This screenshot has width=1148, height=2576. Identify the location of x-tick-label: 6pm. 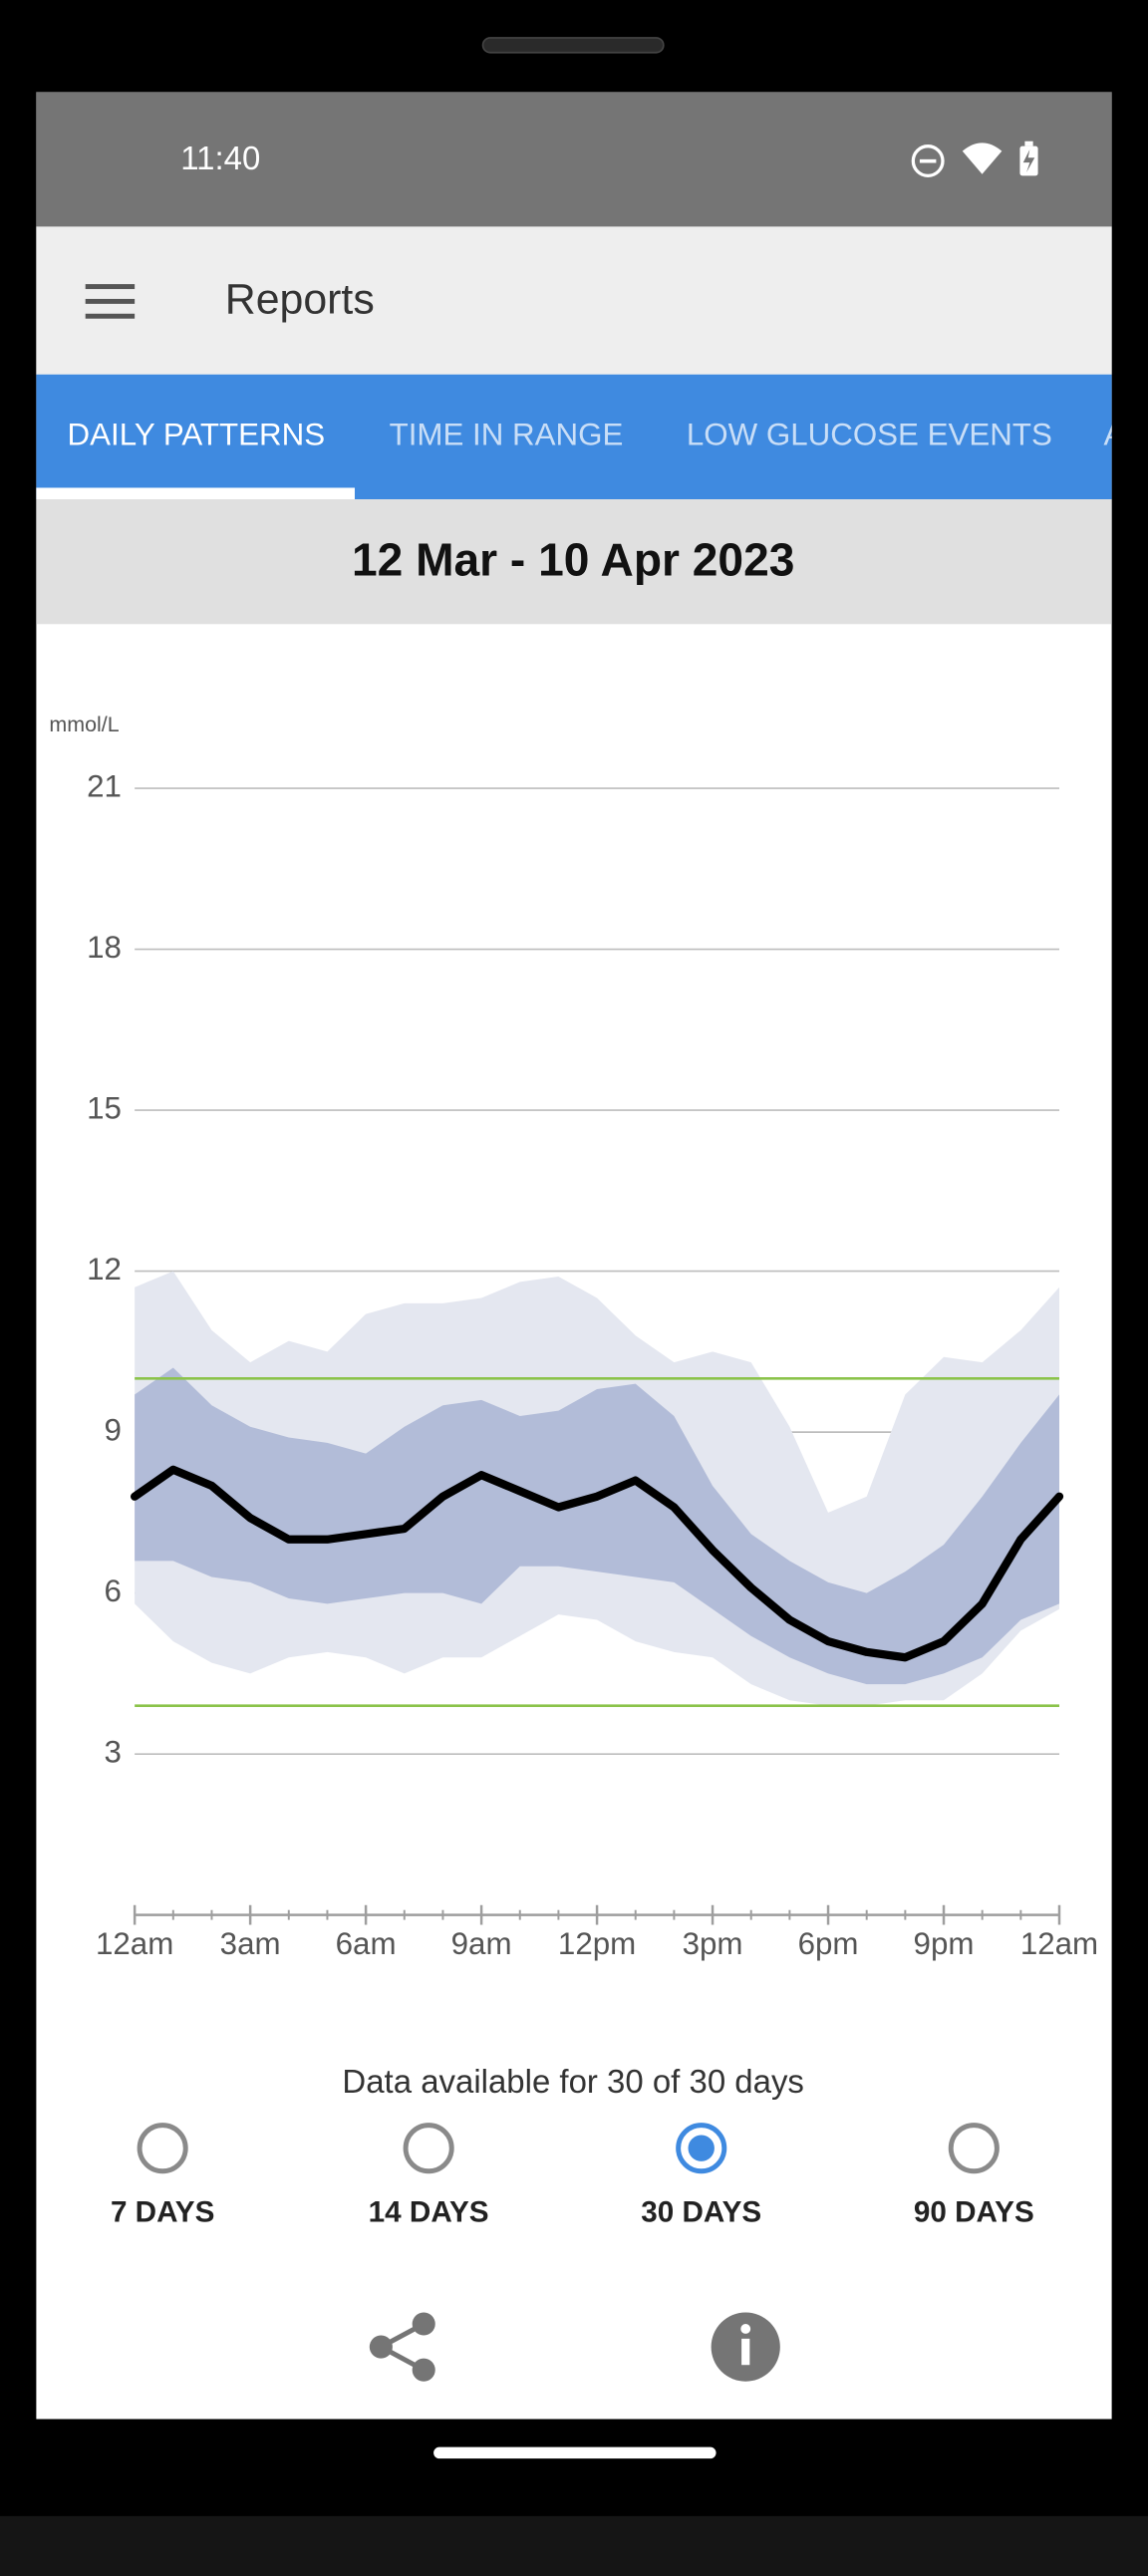
(828, 1943).